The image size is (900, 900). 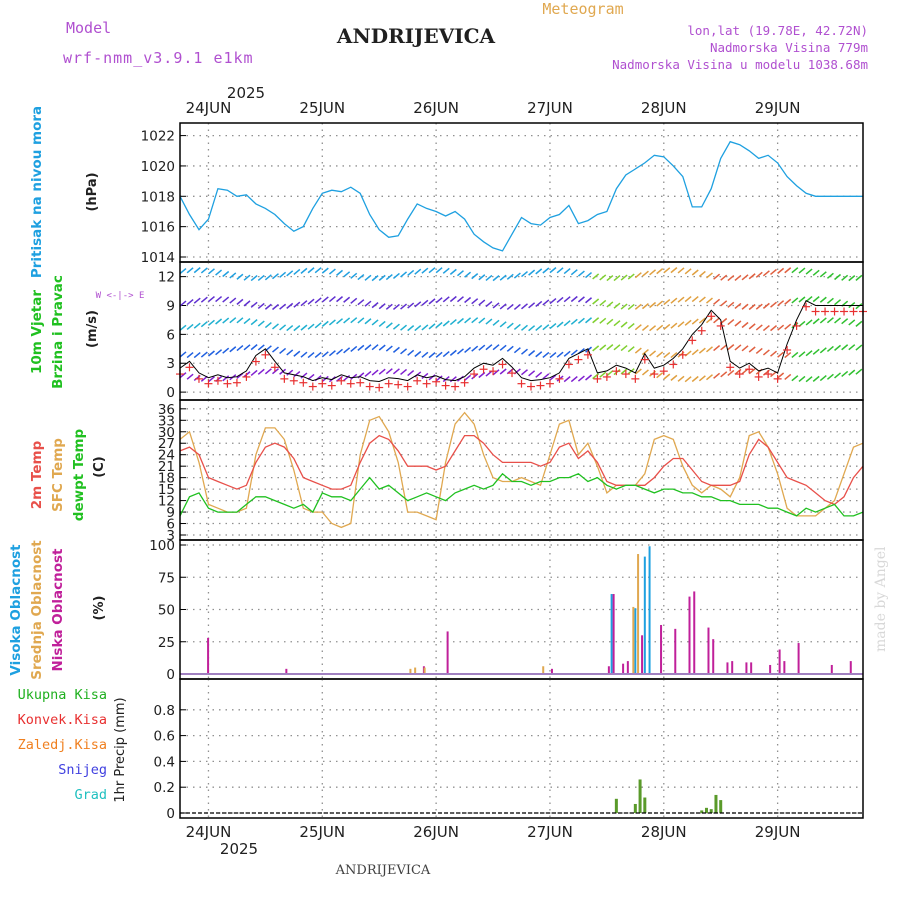 What do you see at coordinates (166, 490) in the screenshot?
I see `y-tick-label: 15` at bounding box center [166, 490].